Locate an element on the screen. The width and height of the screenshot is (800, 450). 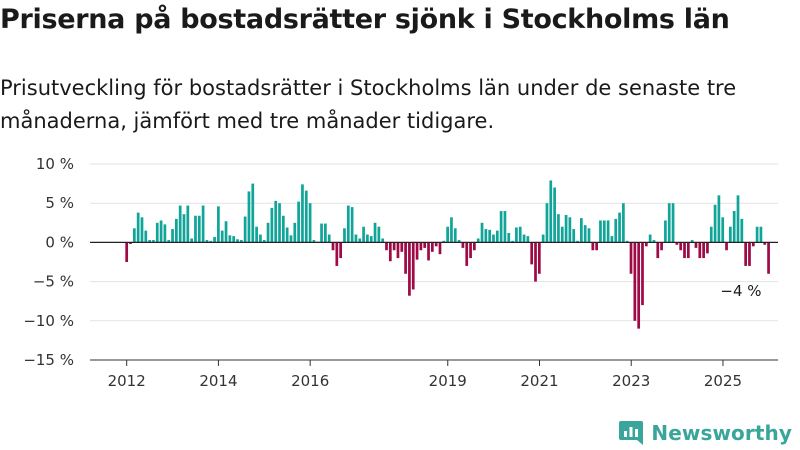
x-tick-label: 2023 is located at coordinates (631, 381).